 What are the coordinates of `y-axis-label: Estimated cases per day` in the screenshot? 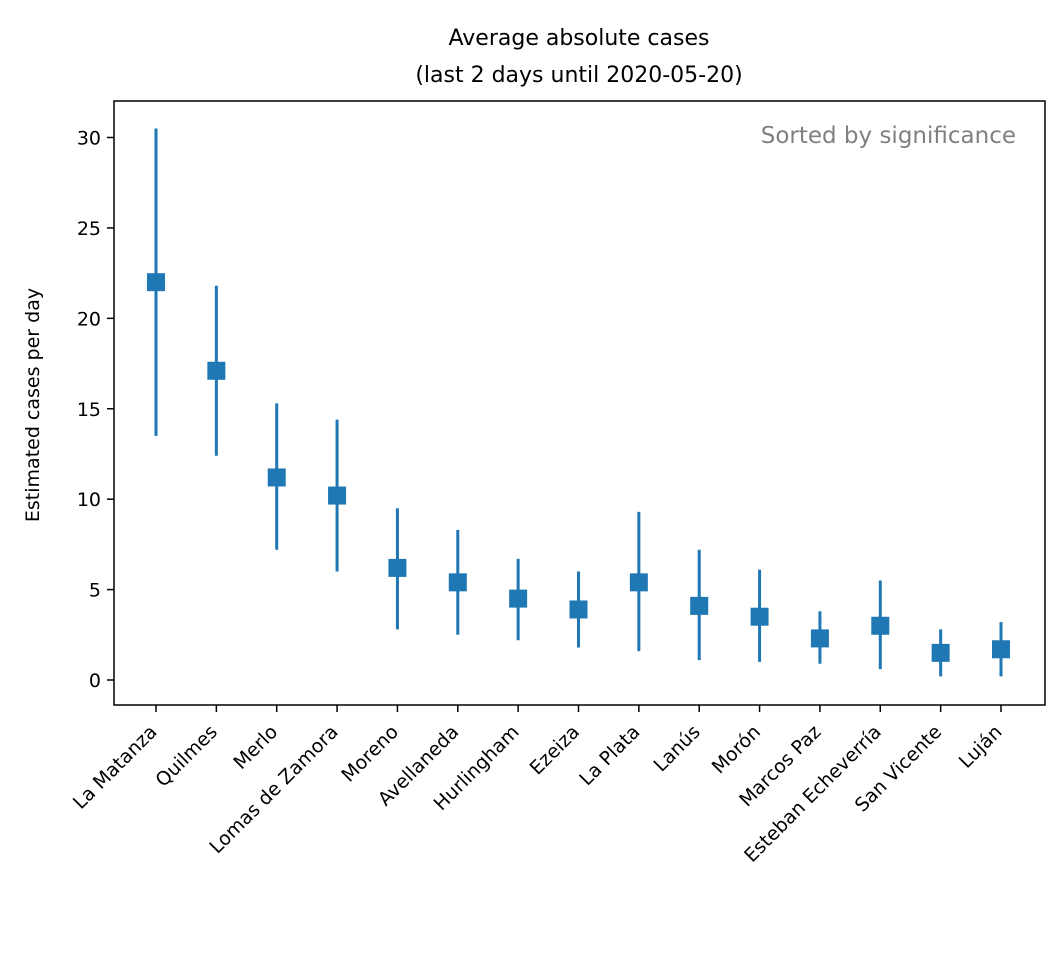 It's located at (33, 405).